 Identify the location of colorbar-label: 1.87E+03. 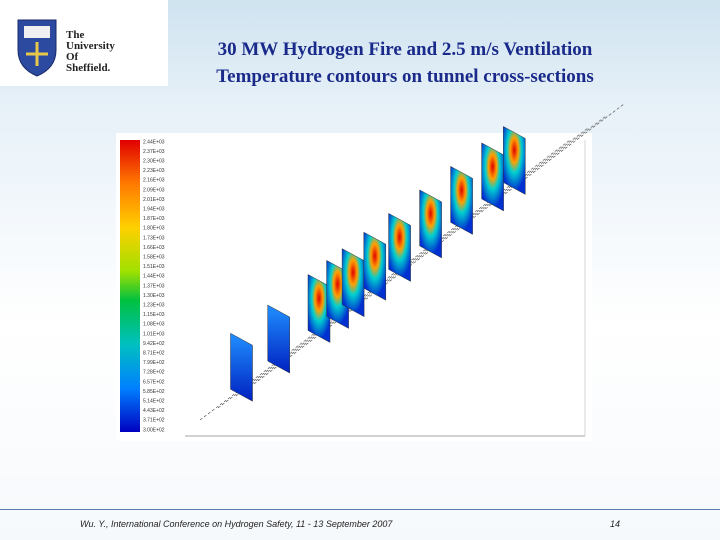
(154, 219).